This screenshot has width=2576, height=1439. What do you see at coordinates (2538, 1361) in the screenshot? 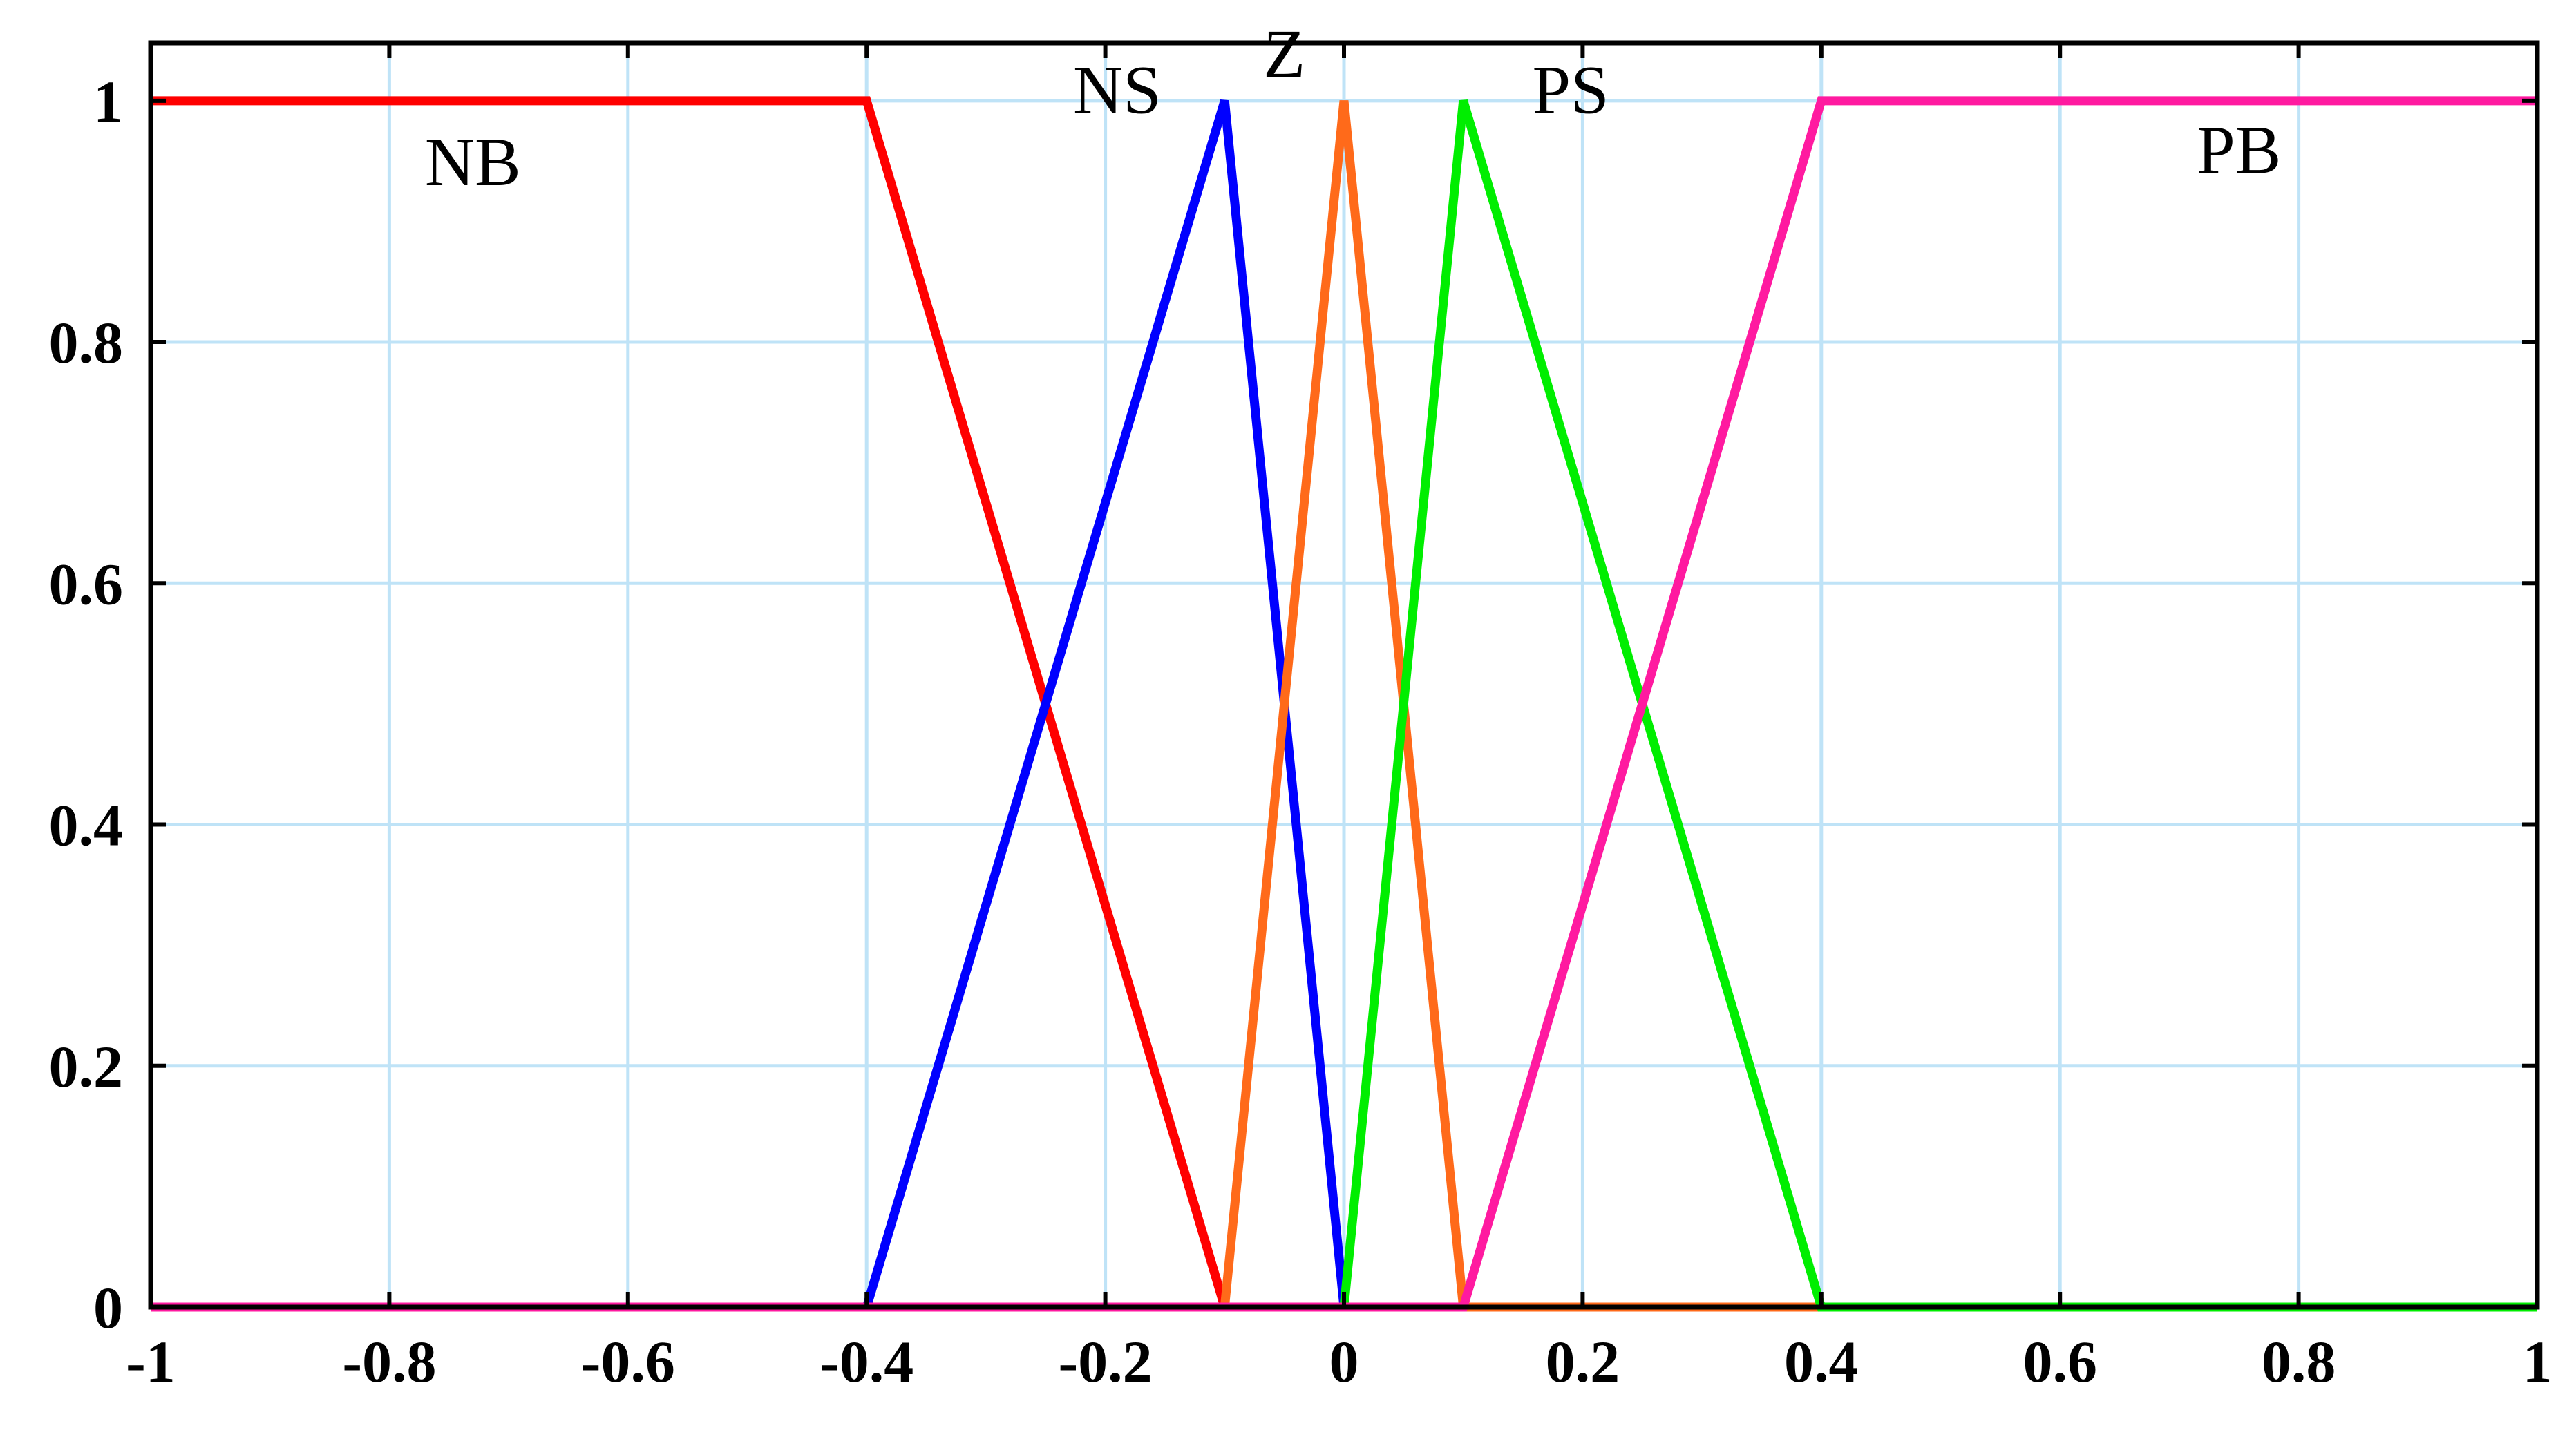
I see `x-tick-label: 1` at bounding box center [2538, 1361].